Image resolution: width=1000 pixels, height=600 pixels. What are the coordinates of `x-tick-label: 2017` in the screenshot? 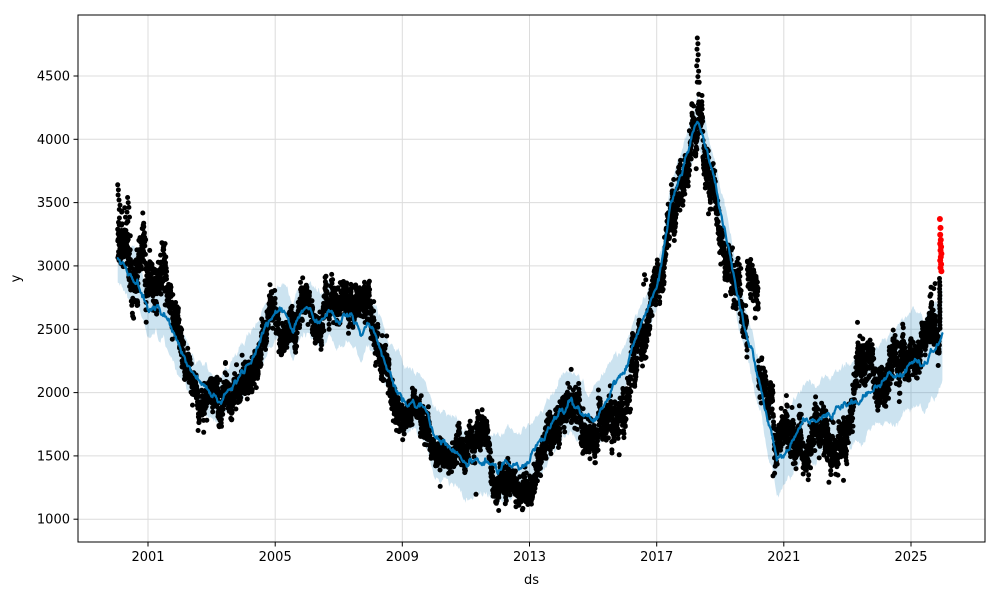 It's located at (656, 557).